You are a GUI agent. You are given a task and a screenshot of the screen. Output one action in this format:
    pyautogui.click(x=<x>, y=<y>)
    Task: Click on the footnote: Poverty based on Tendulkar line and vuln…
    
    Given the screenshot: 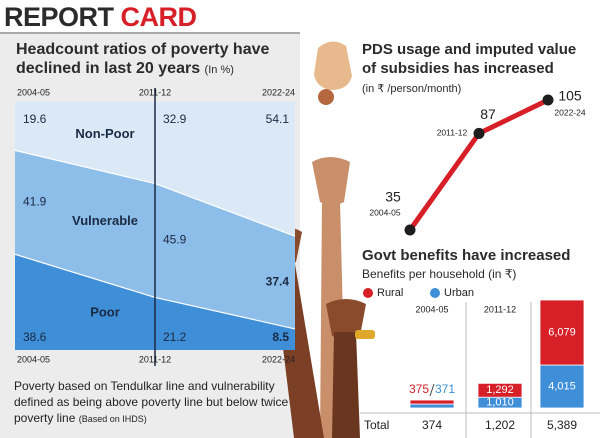 What is the action you would take?
    pyautogui.click(x=151, y=402)
    